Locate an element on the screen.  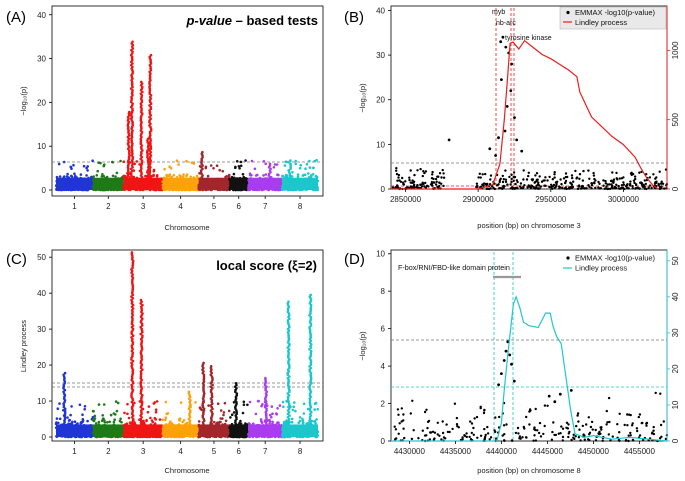
y-tick-label: 8 is located at coordinates (383, 291).